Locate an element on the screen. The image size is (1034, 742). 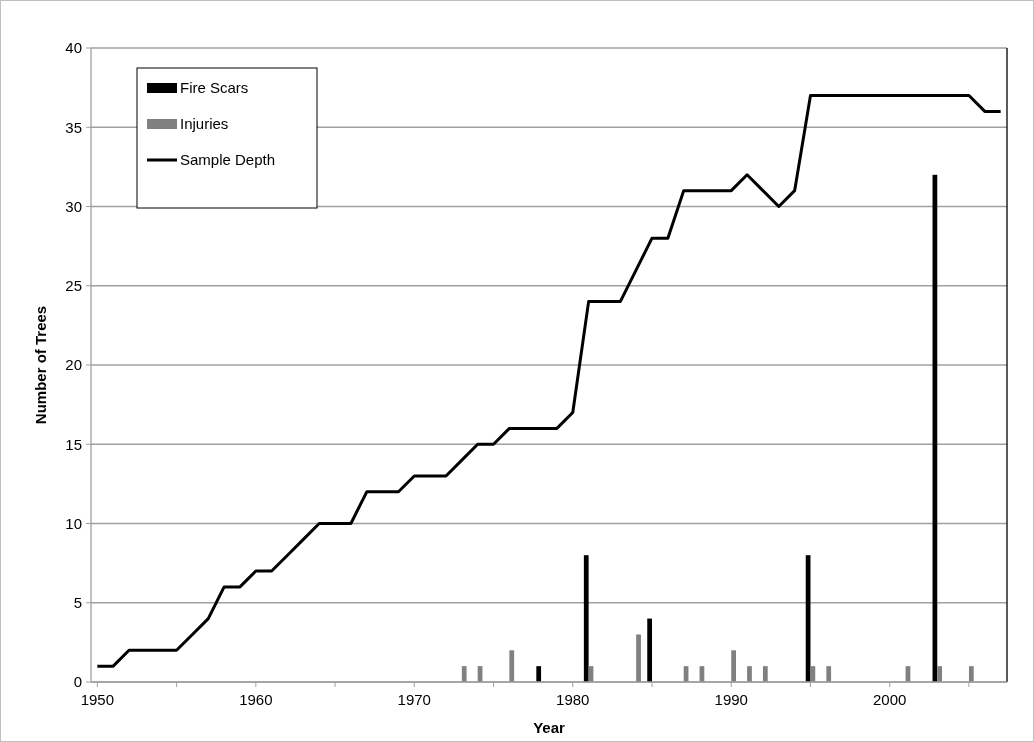
x-tick-label: 2000 is located at coordinates (890, 699).